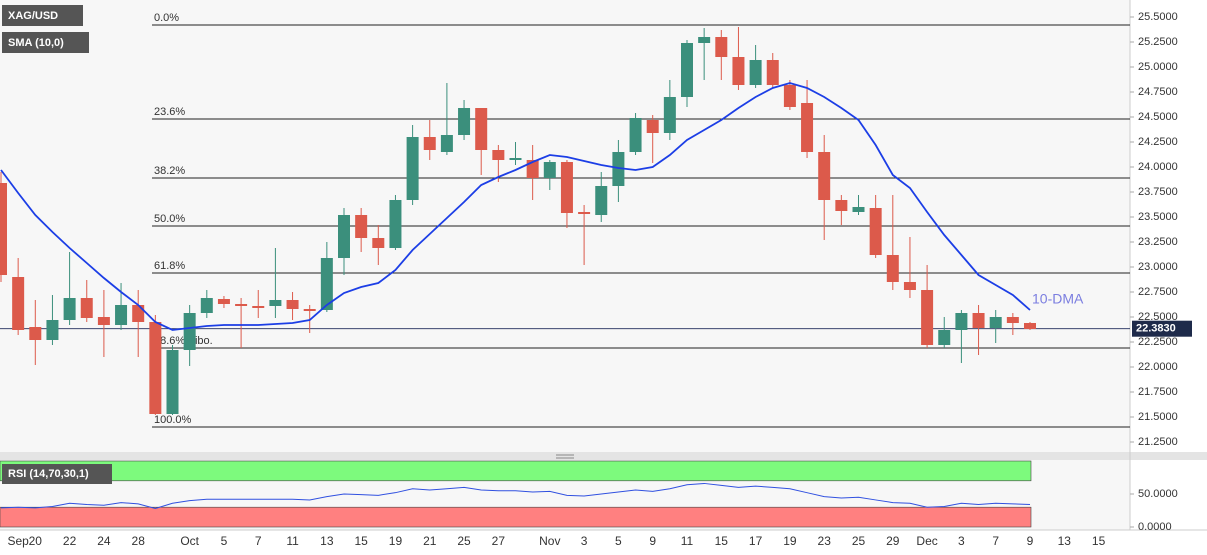 This screenshot has height=555, width=1207. Describe the element at coordinates (1158, 192) in the screenshot. I see `y-tick-label: 23.7500` at that location.